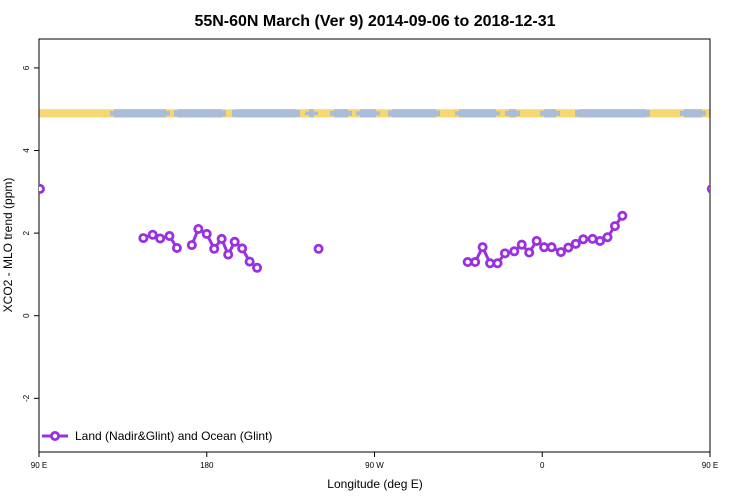 The height and width of the screenshot is (500, 750). I want to click on x-tick-label: 0, so click(542, 465).